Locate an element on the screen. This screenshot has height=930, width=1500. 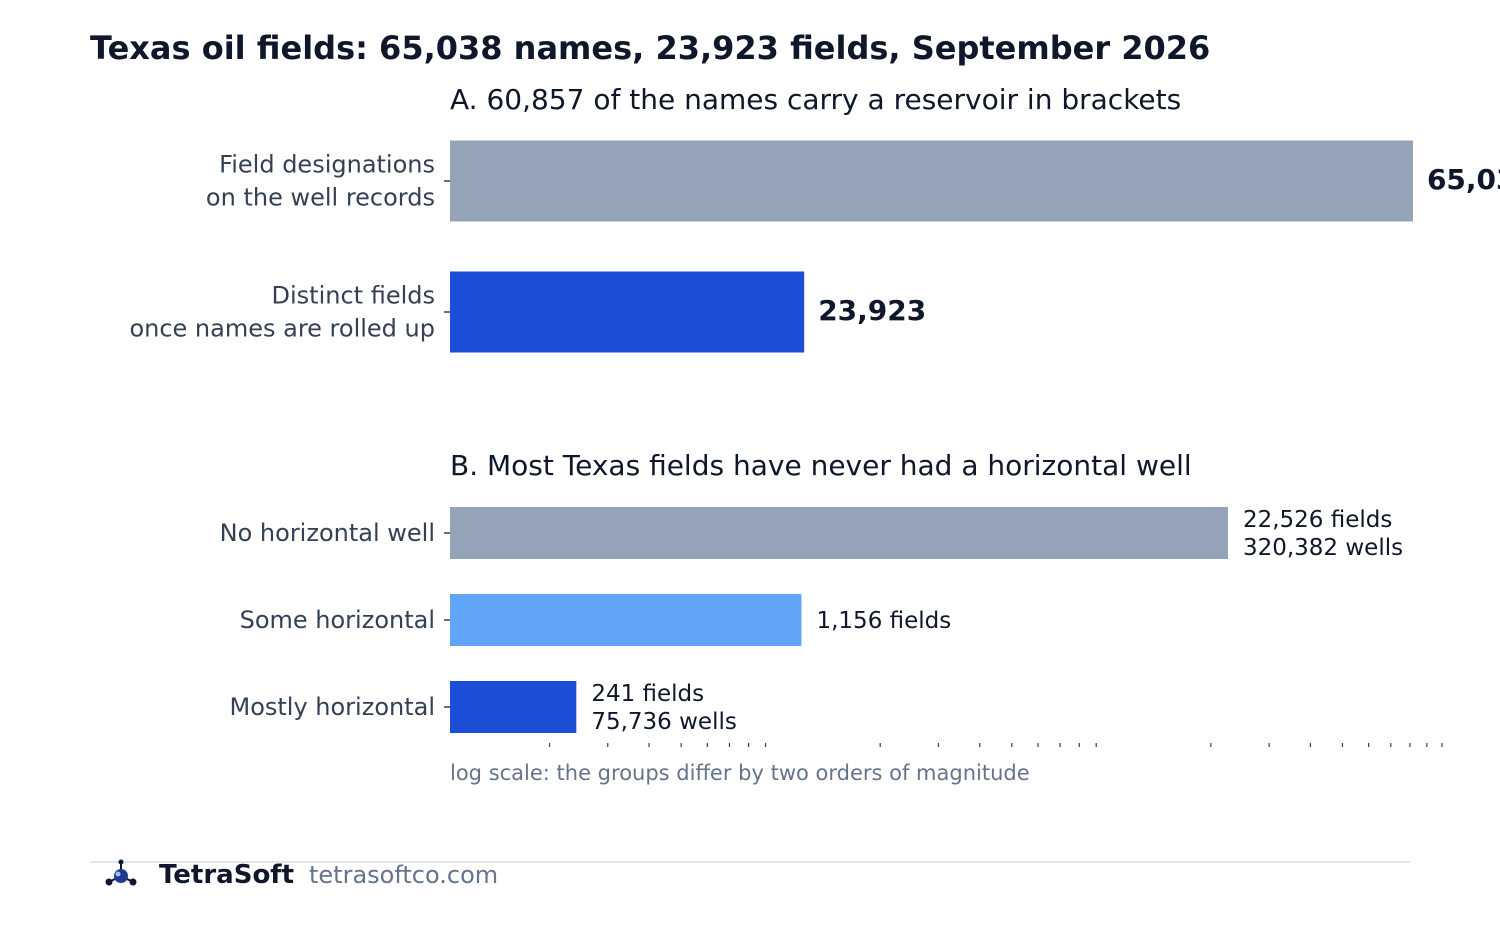
category-label-b-1: Some horizontal is located at coordinates (337, 620).